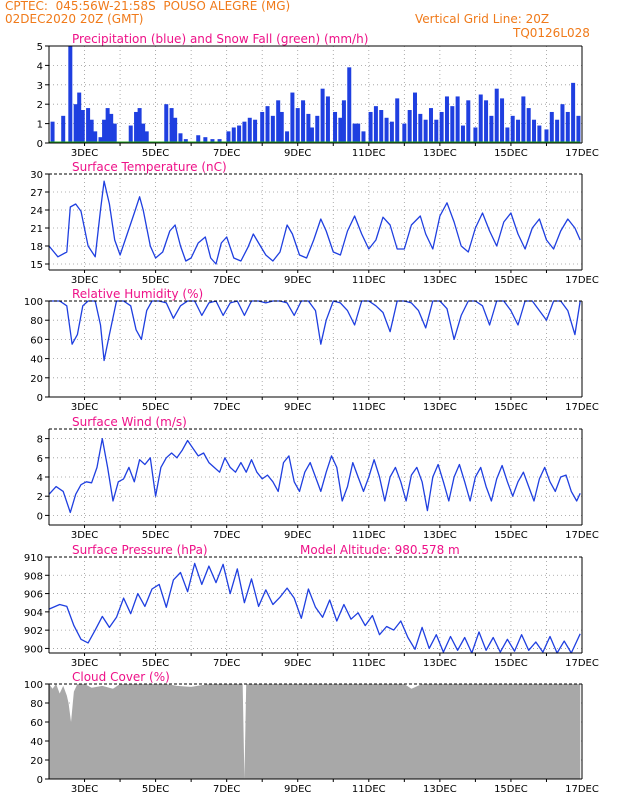  I want to click on y-tick-label: 27, so click(36, 193).